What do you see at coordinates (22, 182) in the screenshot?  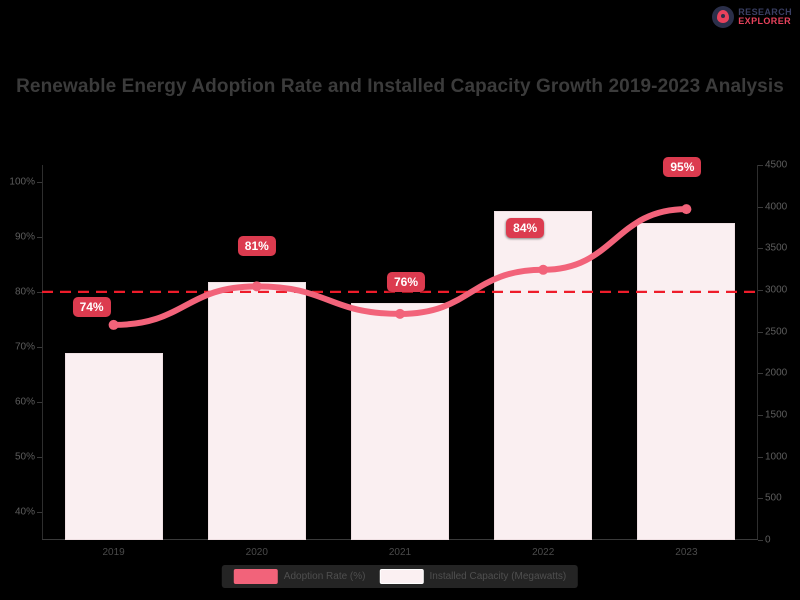 I see `y-tick-left: 100%` at bounding box center [22, 182].